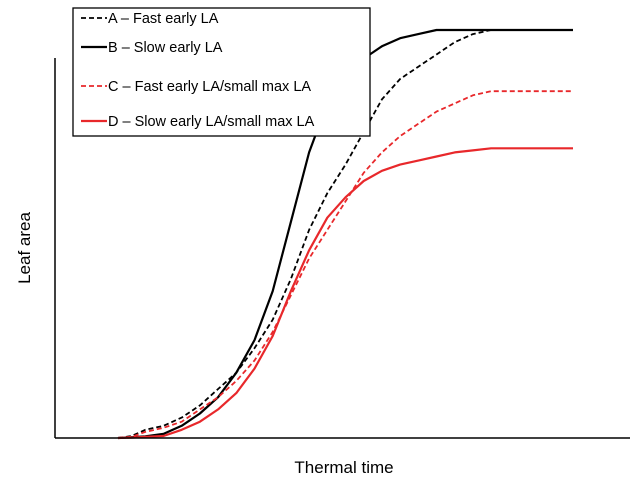 The image size is (638, 479). I want to click on legend-label-c: C – Fast early LA/small max LA, so click(209, 87).